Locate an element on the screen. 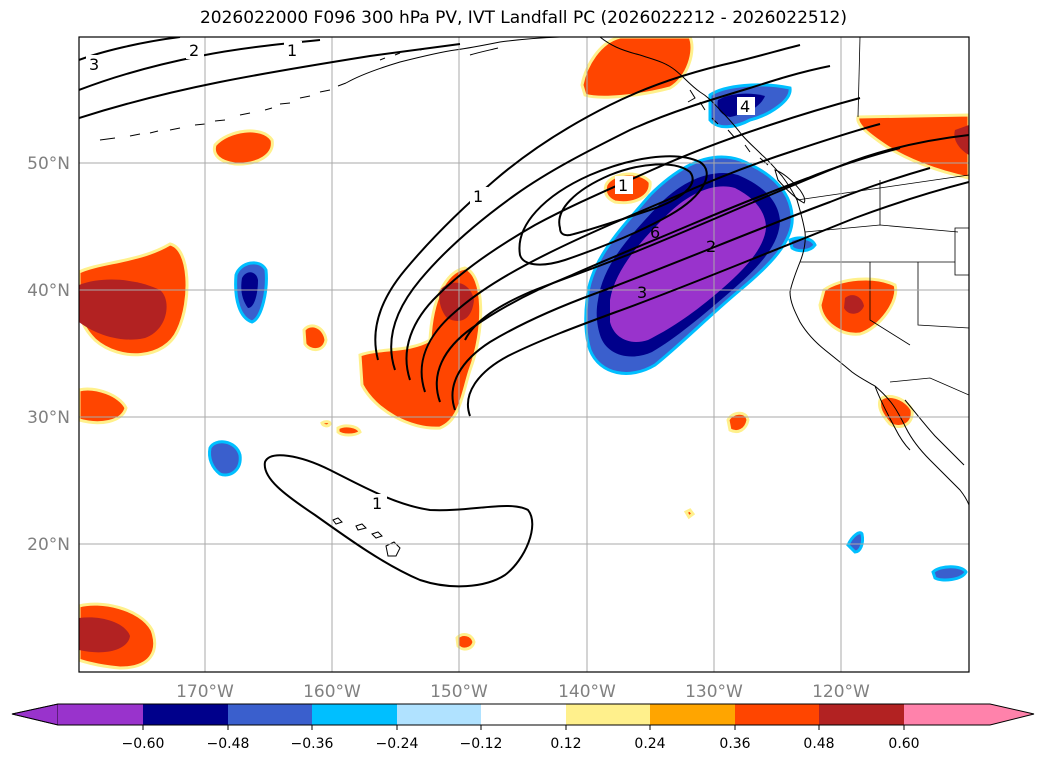  colorbar-tick-label: −0.12 is located at coordinates (481, 744).